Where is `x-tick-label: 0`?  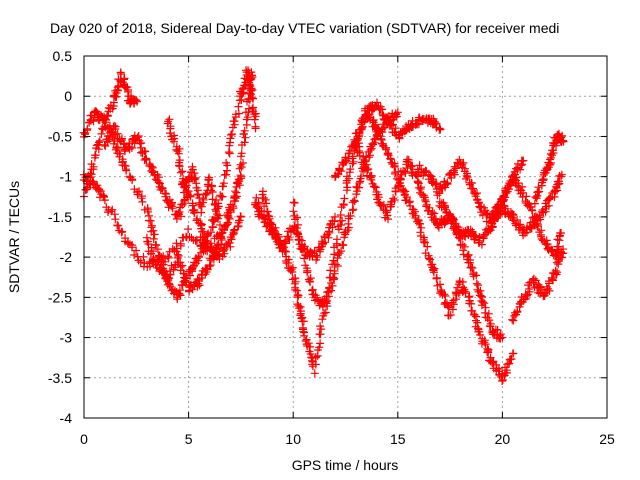
x-tick-label: 0 is located at coordinates (84, 439).